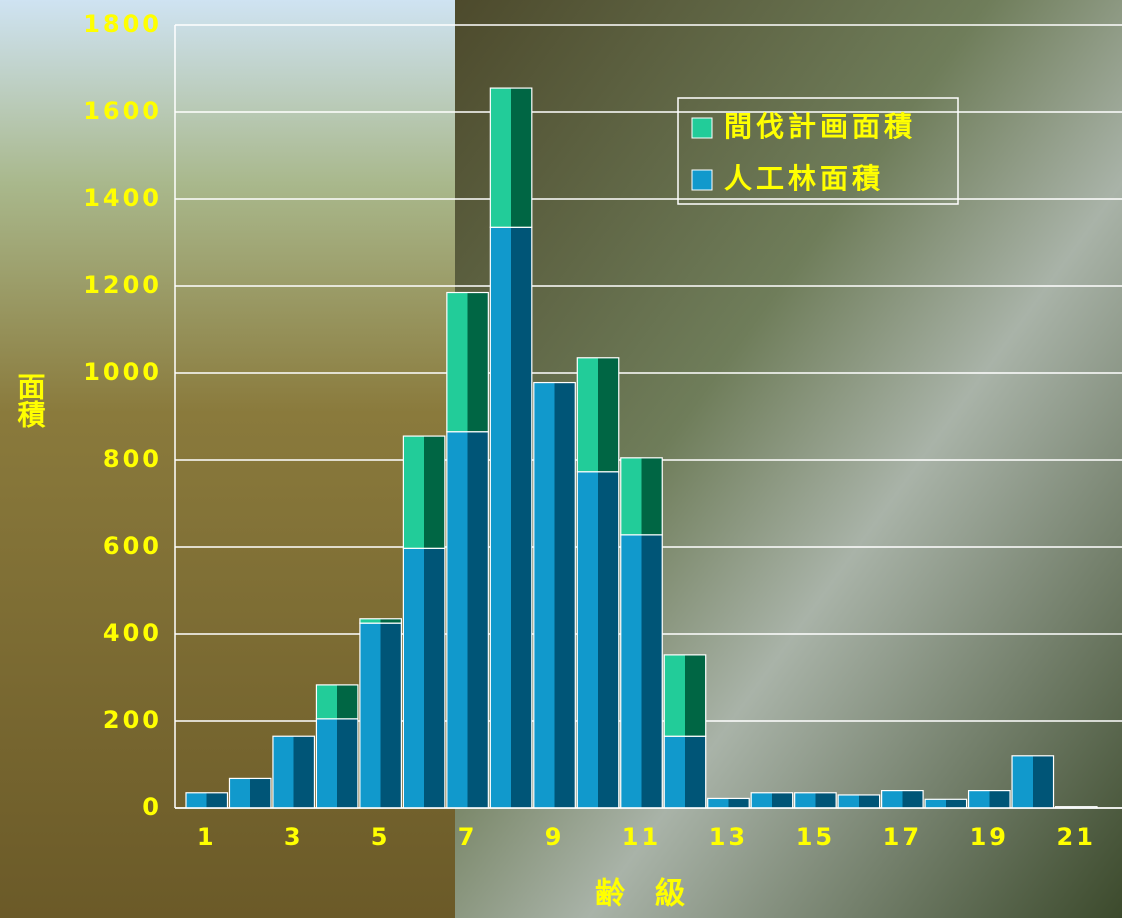 The width and height of the screenshot is (1122, 922). I want to click on x-tick-label: 19, so click(989, 837).